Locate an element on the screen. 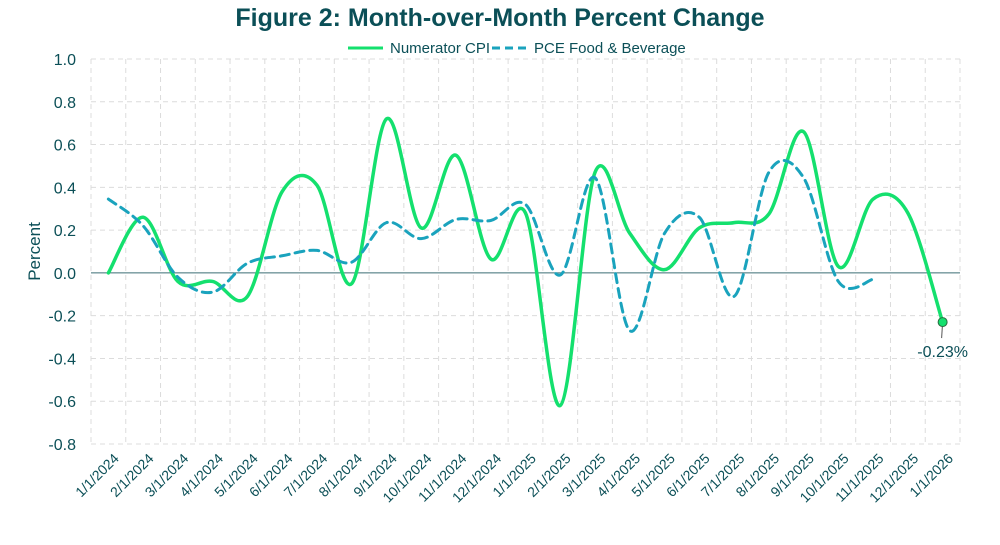  annotation-label: -0.23% is located at coordinates (942, 352).